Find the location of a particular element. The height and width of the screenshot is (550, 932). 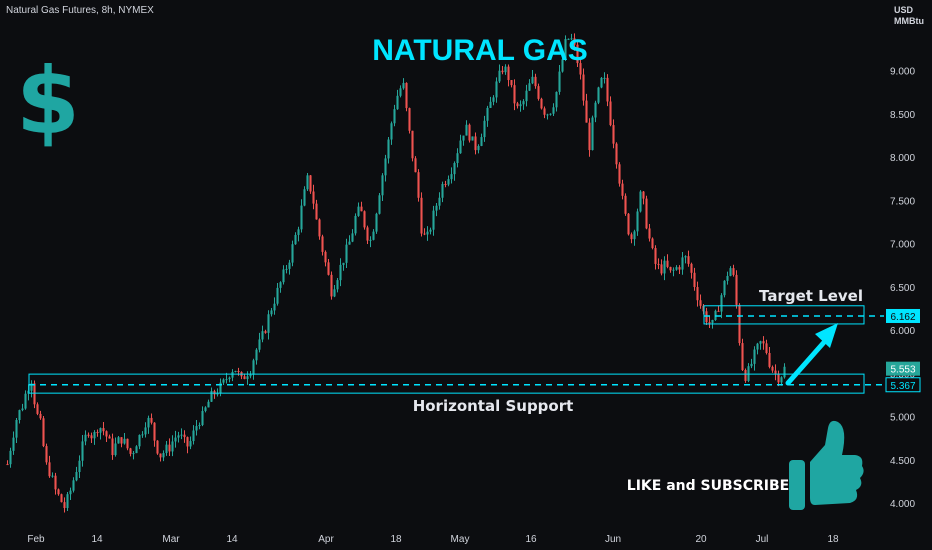

x-tick-label: 16 is located at coordinates (531, 539).